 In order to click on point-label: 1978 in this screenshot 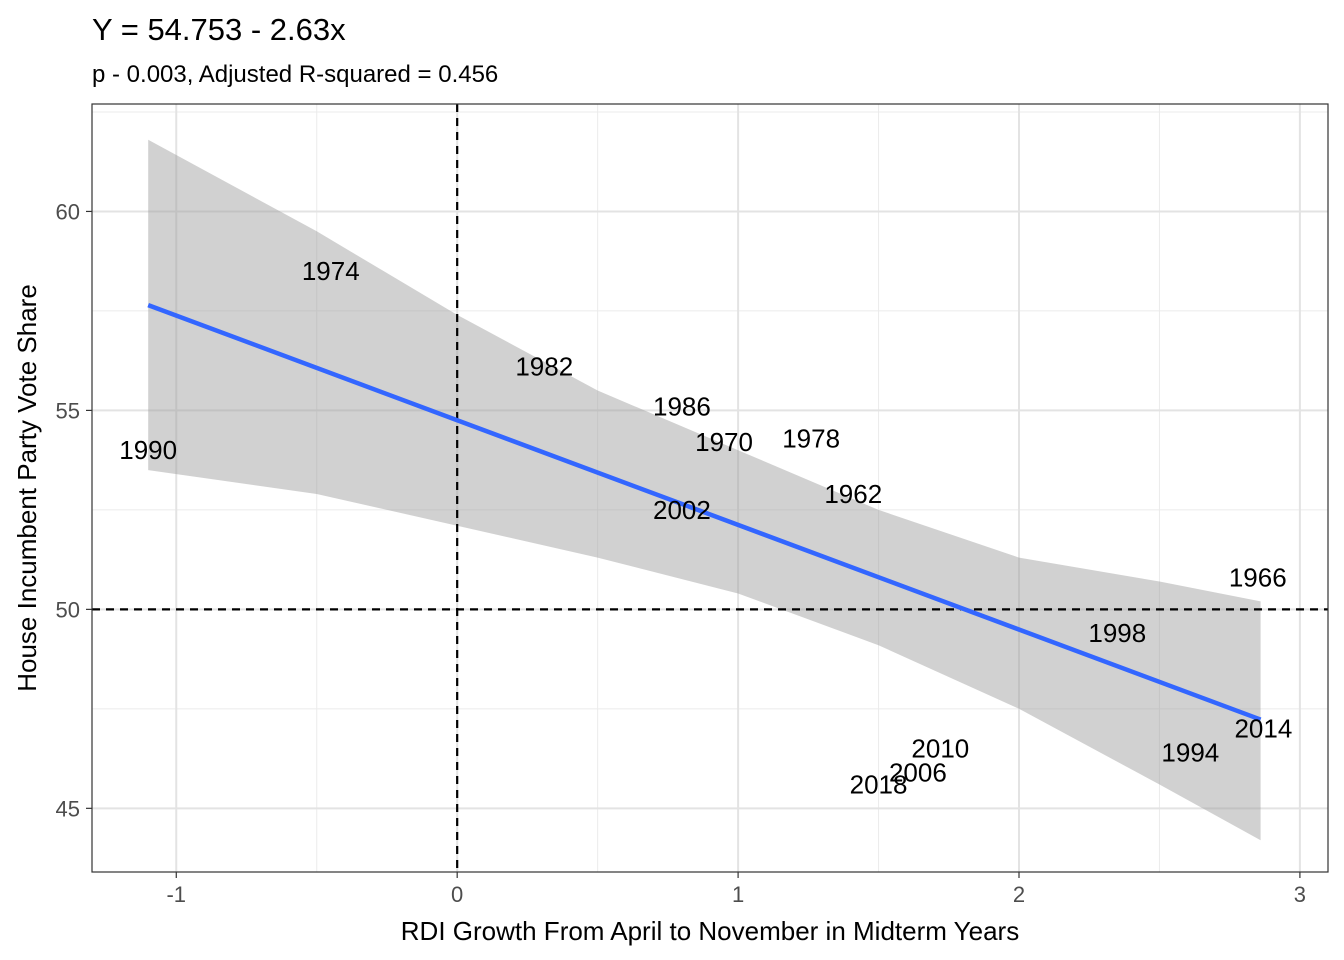, I will do `click(811, 438)`.